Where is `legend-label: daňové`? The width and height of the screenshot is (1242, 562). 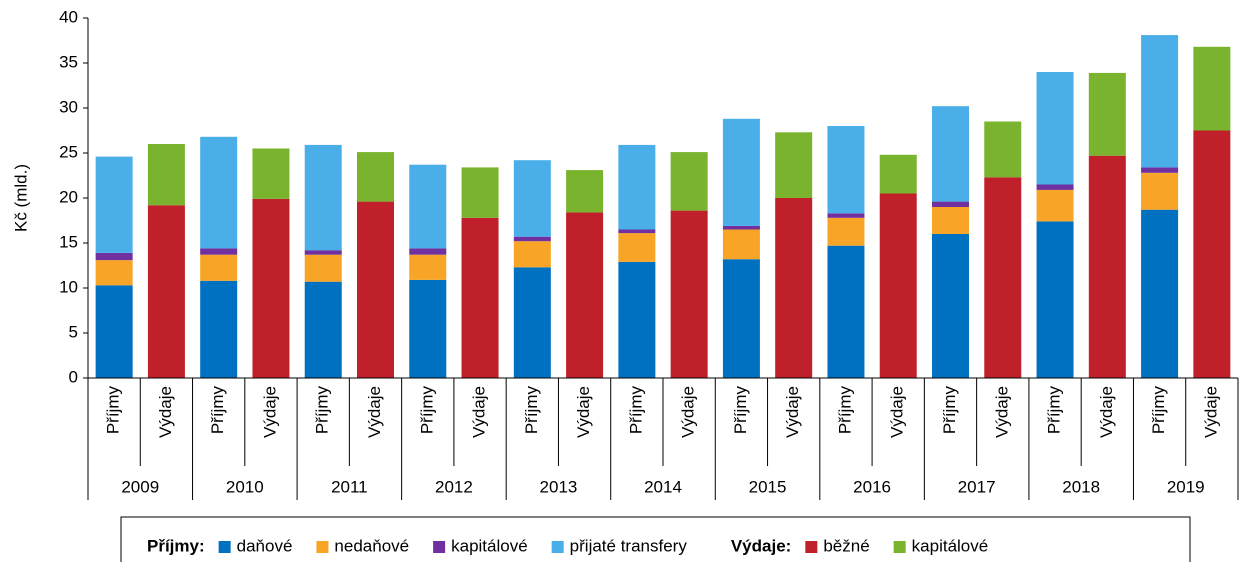
legend-label: daňové is located at coordinates (265, 545).